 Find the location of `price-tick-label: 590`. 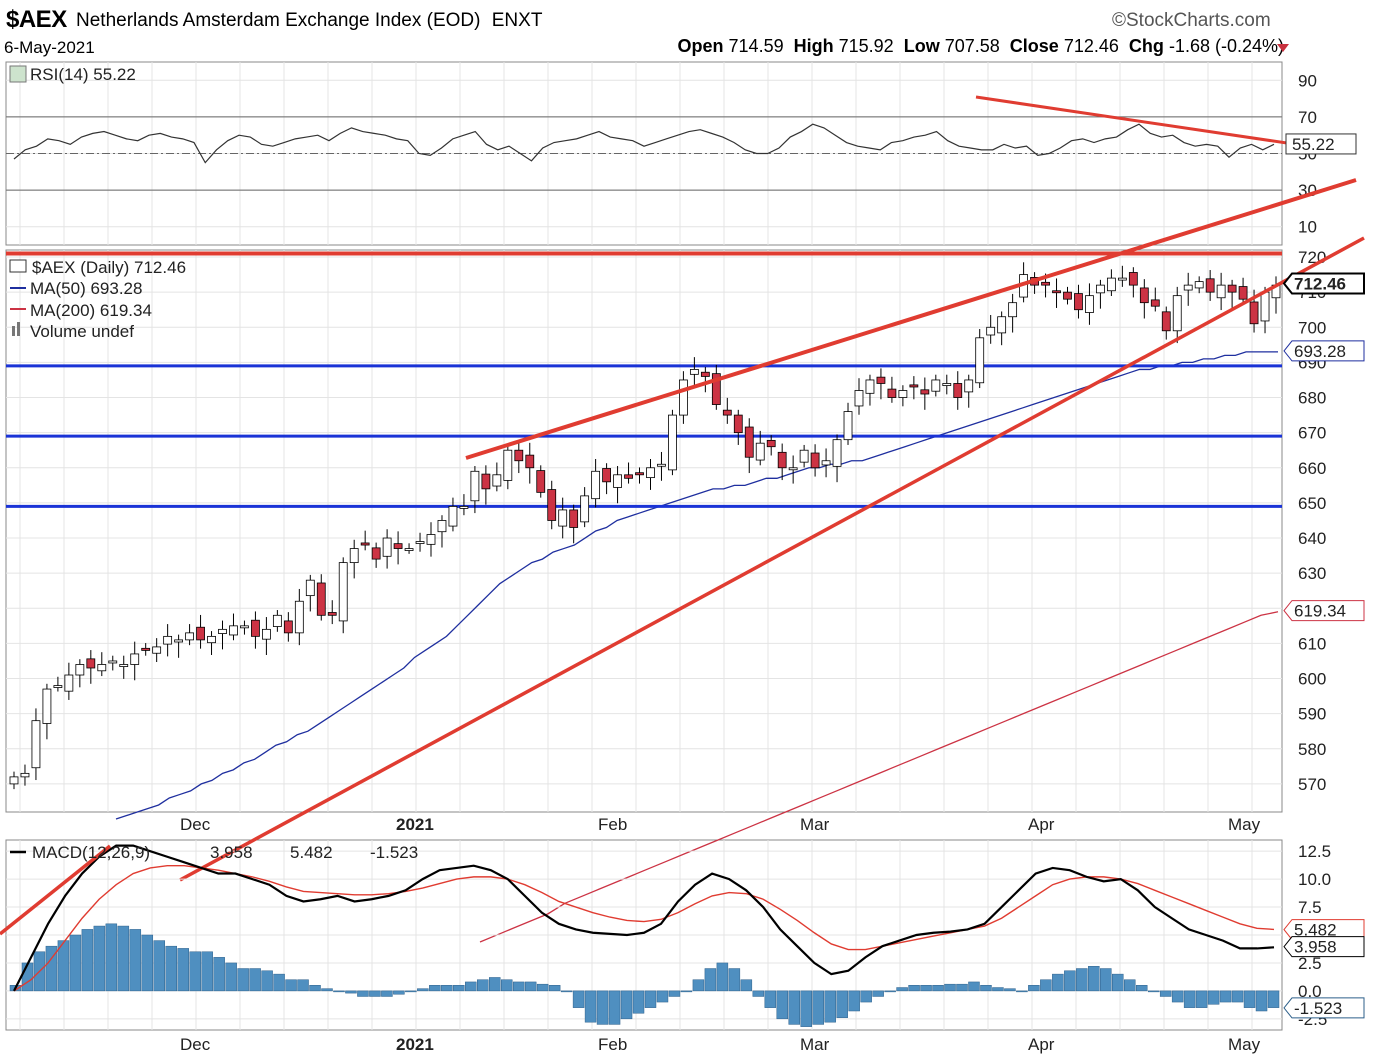

price-tick-label: 590 is located at coordinates (1312, 714).